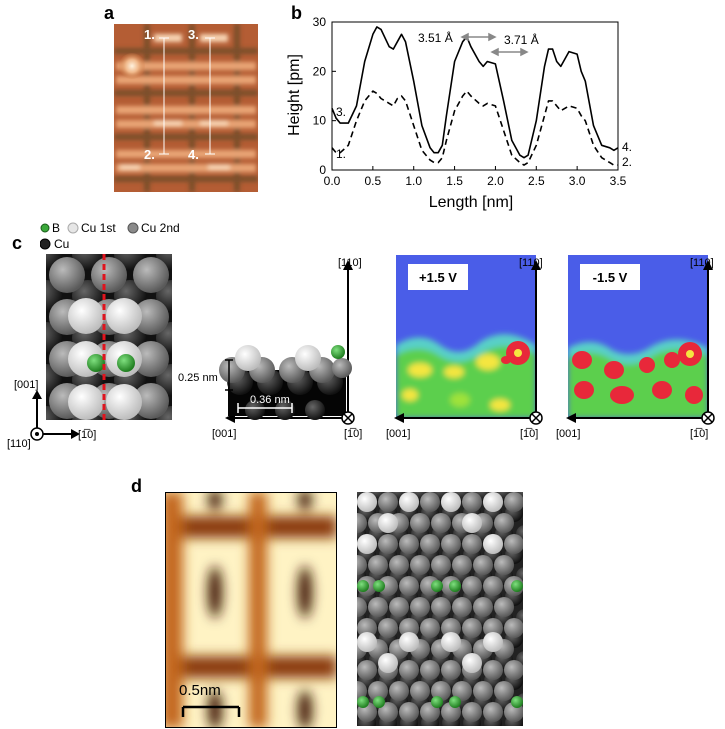 Image resolution: width=725 pixels, height=729 pixels. Describe the element at coordinates (160, 228) in the screenshot. I see `legend-cu2: Cu 2nd` at that location.